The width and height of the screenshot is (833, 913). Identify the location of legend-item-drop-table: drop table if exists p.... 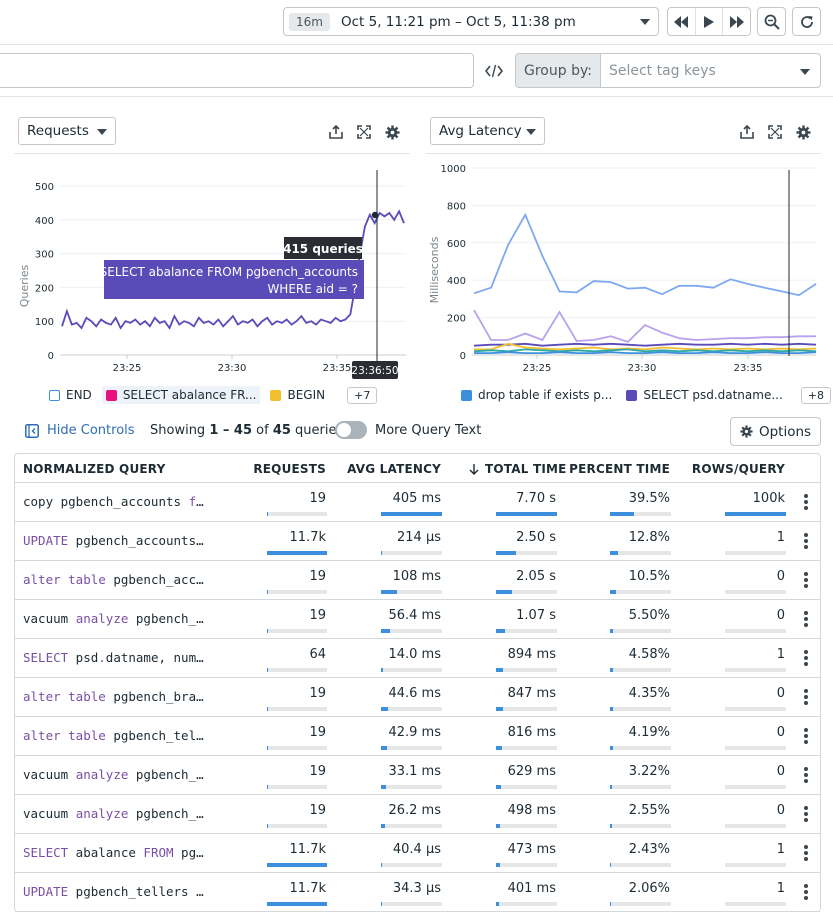
(536, 395).